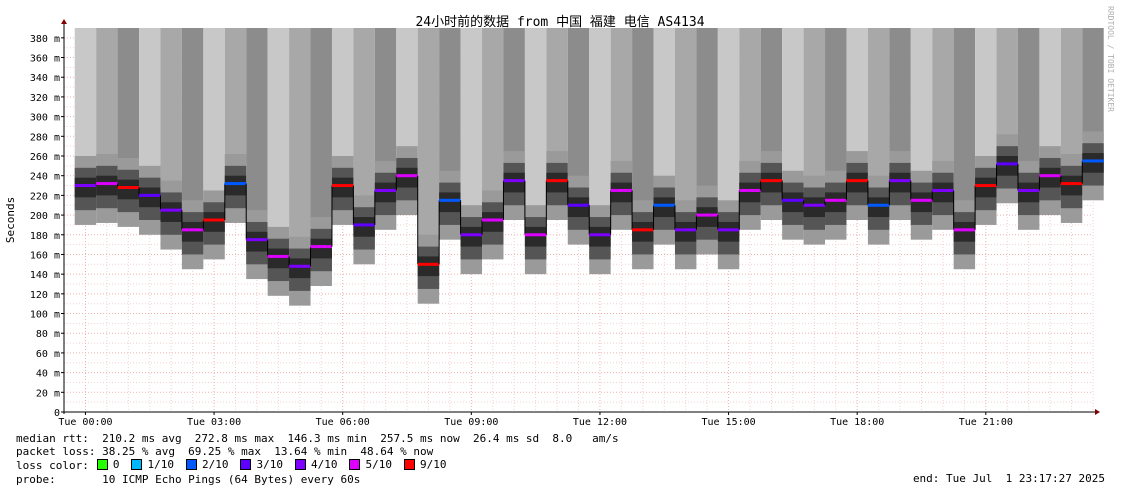 Image resolution: width=1121 pixels, height=494 pixels. What do you see at coordinates (45, 59) in the screenshot?
I see `y-tick-label: 360 m` at bounding box center [45, 59].